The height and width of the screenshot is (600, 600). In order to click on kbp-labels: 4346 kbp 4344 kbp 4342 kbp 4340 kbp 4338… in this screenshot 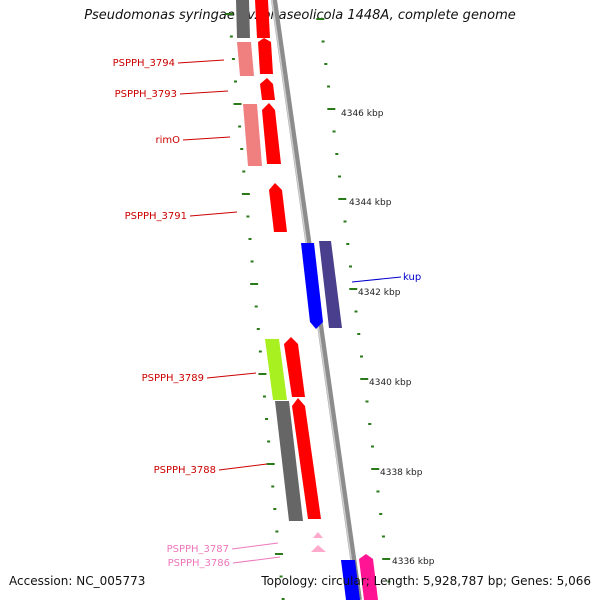, I will do `click(388, 338)`.